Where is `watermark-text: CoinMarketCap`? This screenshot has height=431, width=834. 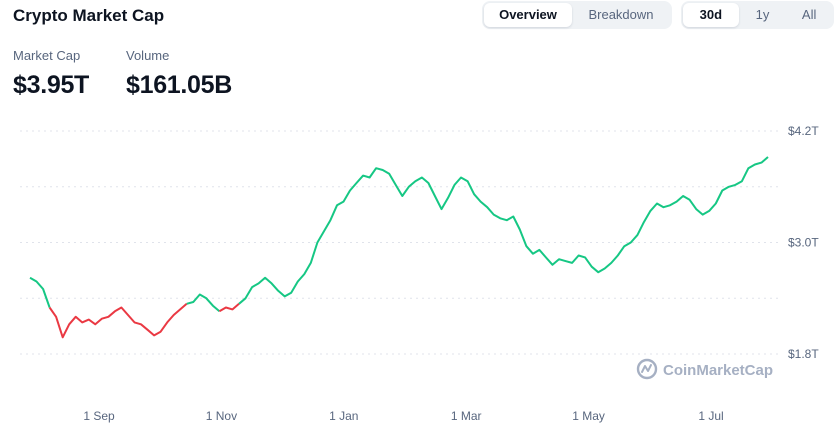
watermark-text: CoinMarketCap is located at coordinates (718, 370).